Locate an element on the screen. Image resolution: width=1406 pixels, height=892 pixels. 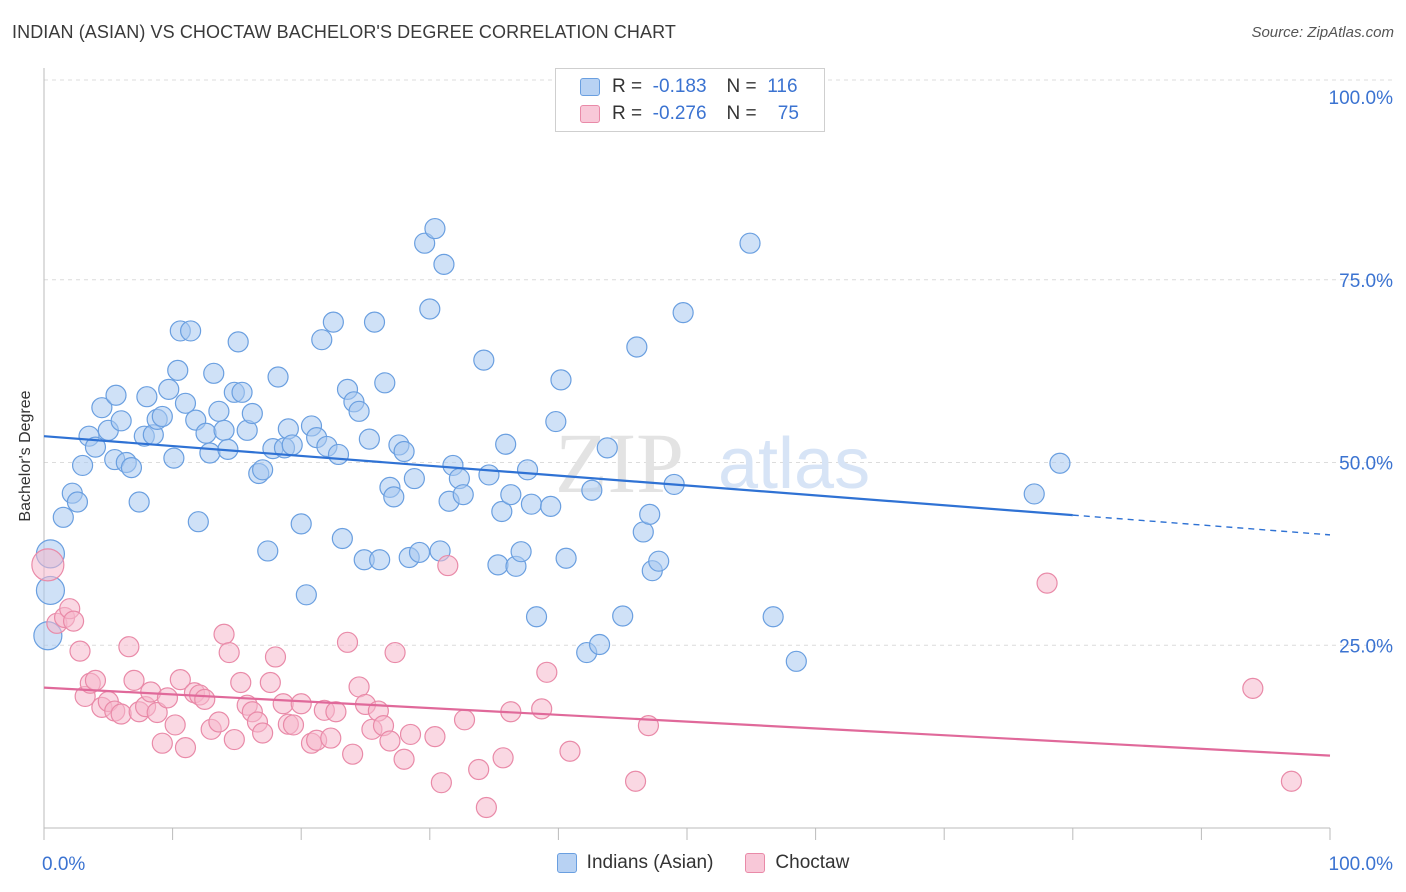
legend-r-value: -0.276 is located at coordinates (679, 113).